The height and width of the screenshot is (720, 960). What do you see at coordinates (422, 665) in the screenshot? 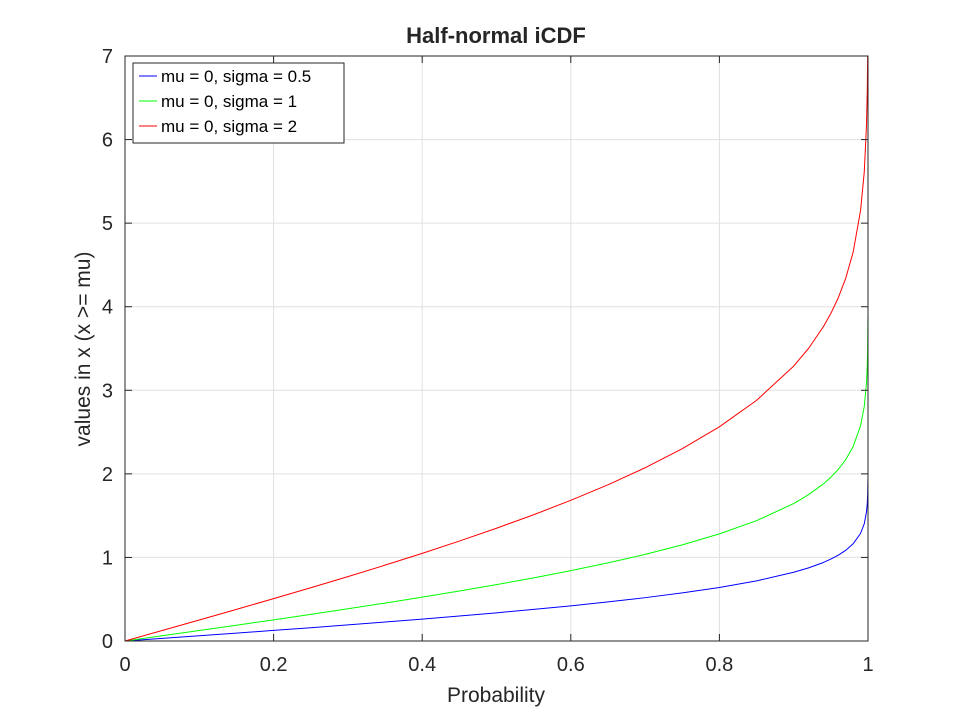
I see `x-tick-label: 0.4` at bounding box center [422, 665].